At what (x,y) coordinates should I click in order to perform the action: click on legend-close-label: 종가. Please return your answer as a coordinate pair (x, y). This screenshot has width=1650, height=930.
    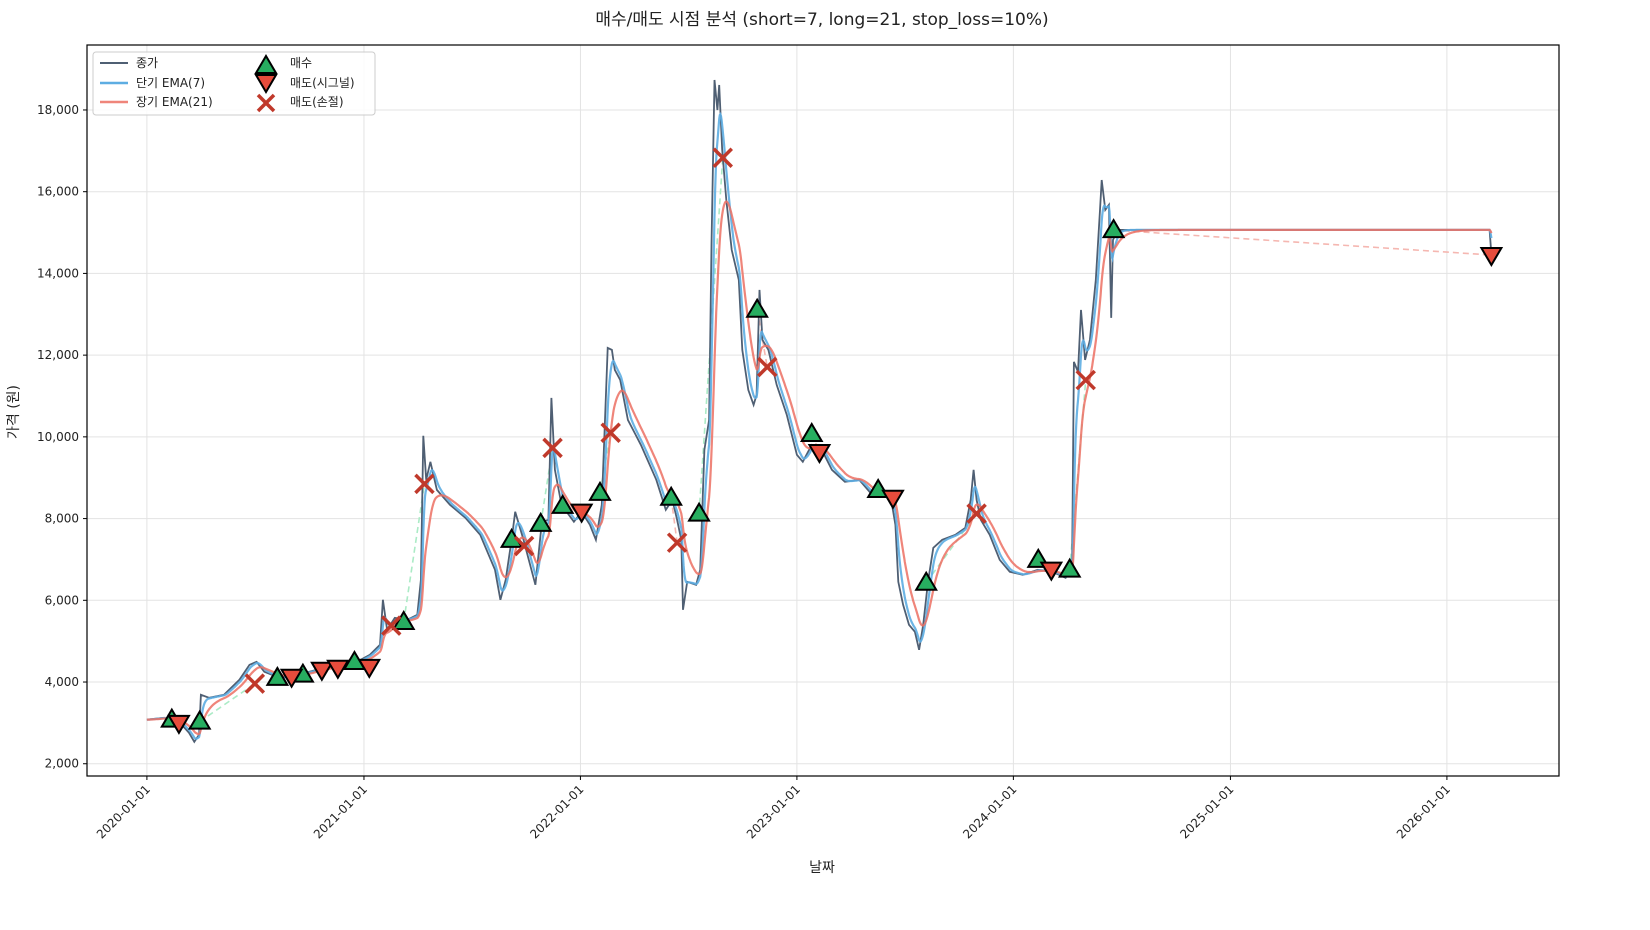
    Looking at the image, I should click on (147, 63).